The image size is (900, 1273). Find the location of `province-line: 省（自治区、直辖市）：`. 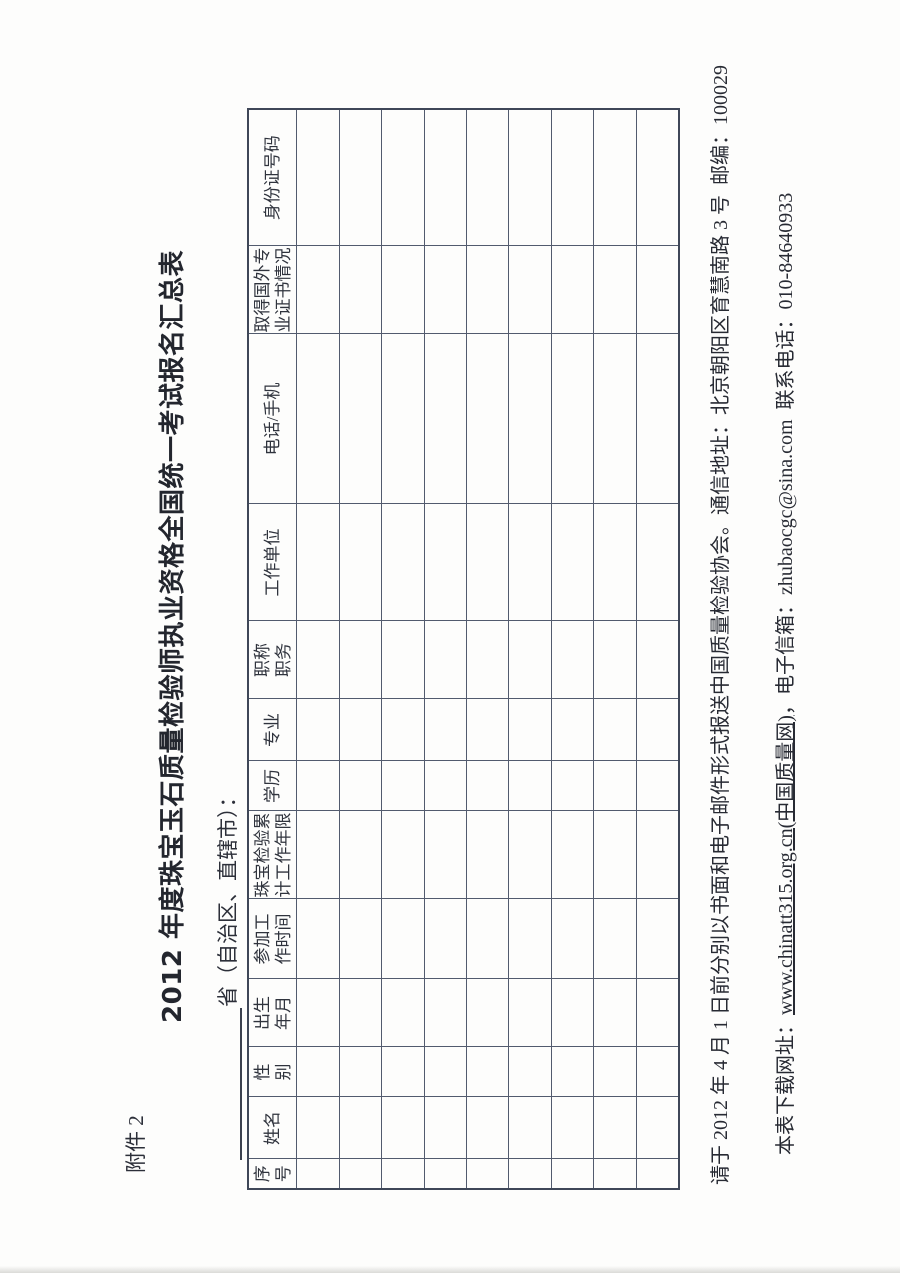

province-line: 省（自治区、直辖市）： is located at coordinates (227, 973).